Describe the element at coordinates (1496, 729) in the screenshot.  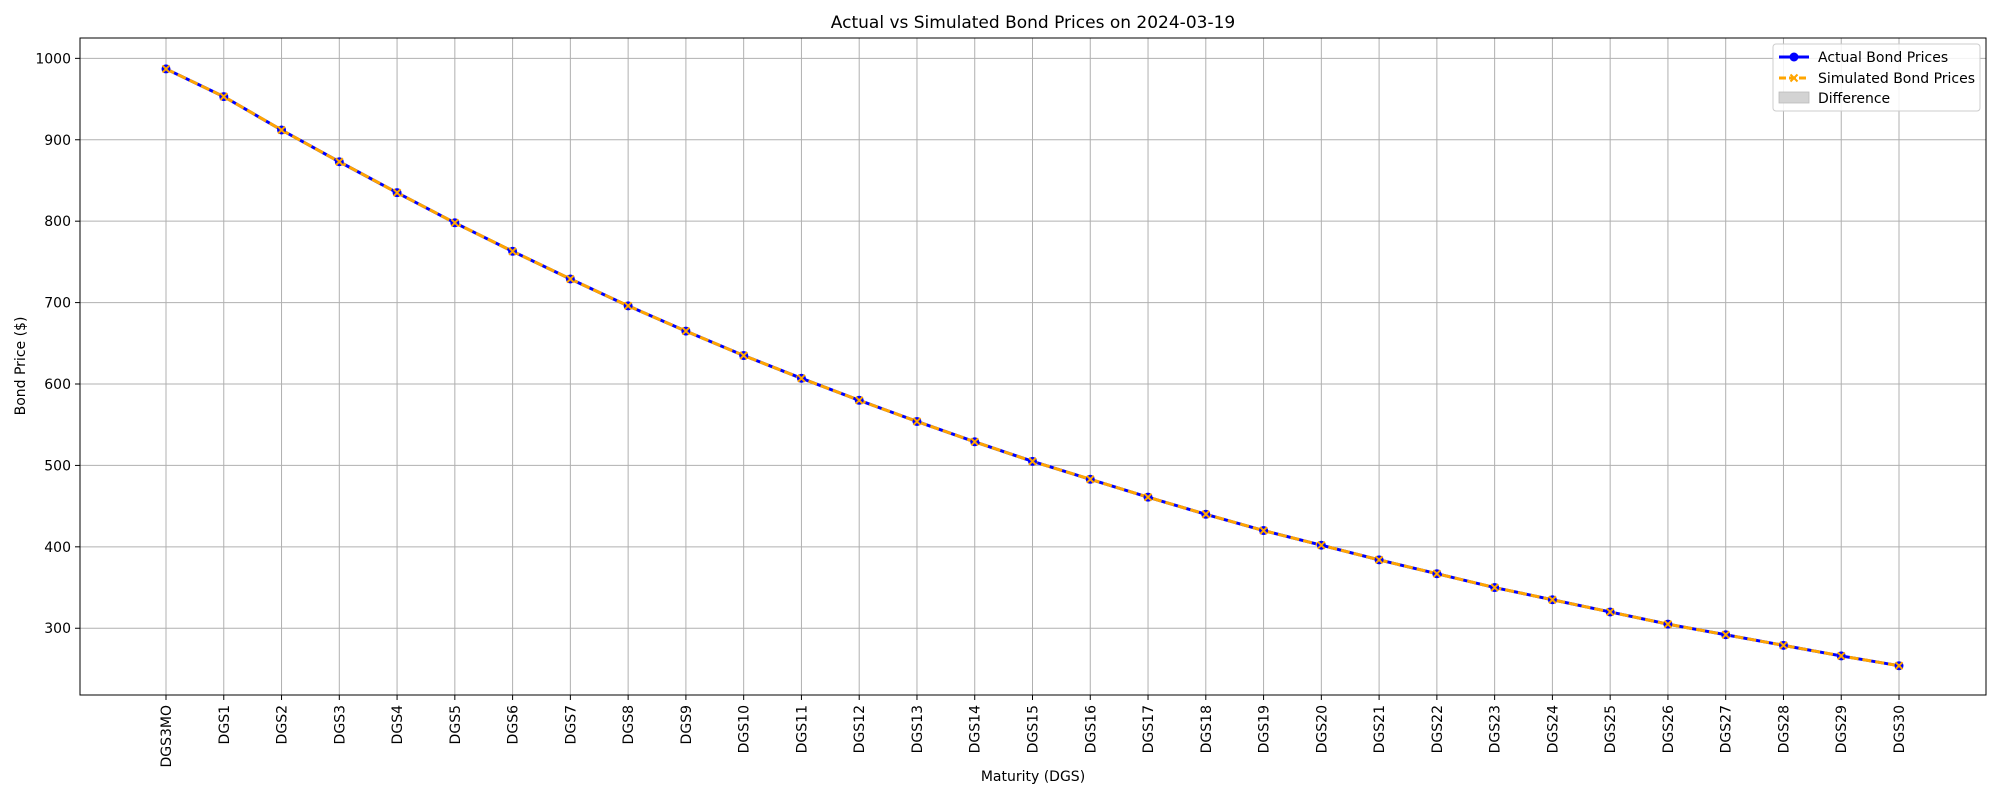
I see `x-tick-label: DGS23` at that location.